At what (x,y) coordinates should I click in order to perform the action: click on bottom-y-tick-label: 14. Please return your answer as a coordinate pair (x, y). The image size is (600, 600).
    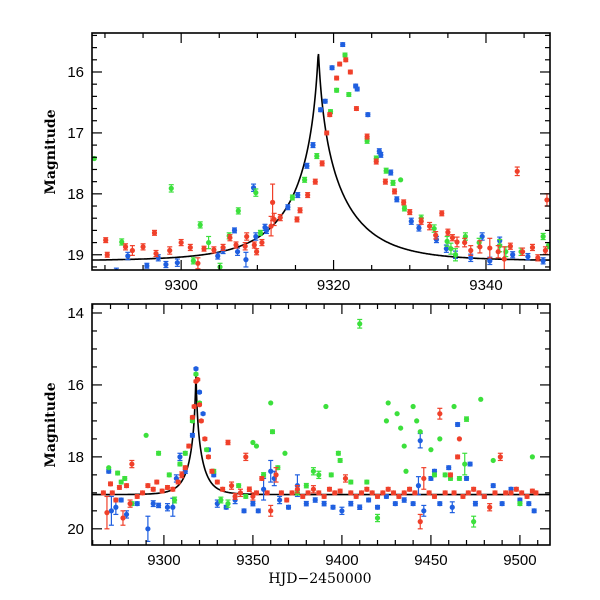
    Looking at the image, I should click on (75, 313).